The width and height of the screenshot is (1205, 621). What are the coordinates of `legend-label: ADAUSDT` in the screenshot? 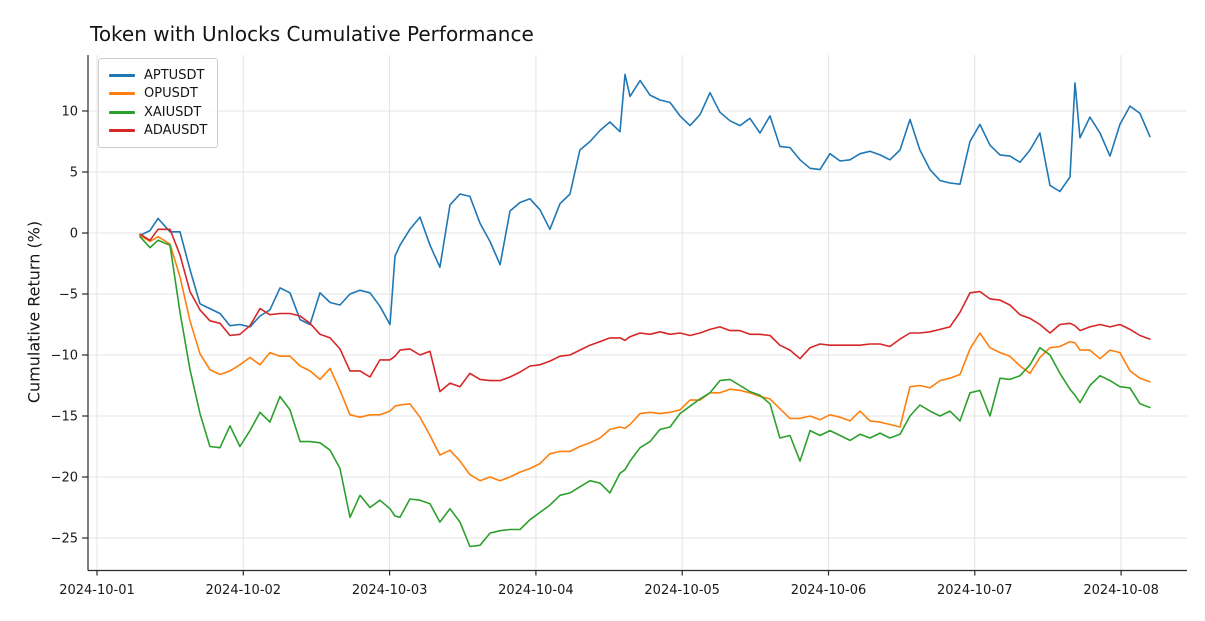 It's located at (176, 131).